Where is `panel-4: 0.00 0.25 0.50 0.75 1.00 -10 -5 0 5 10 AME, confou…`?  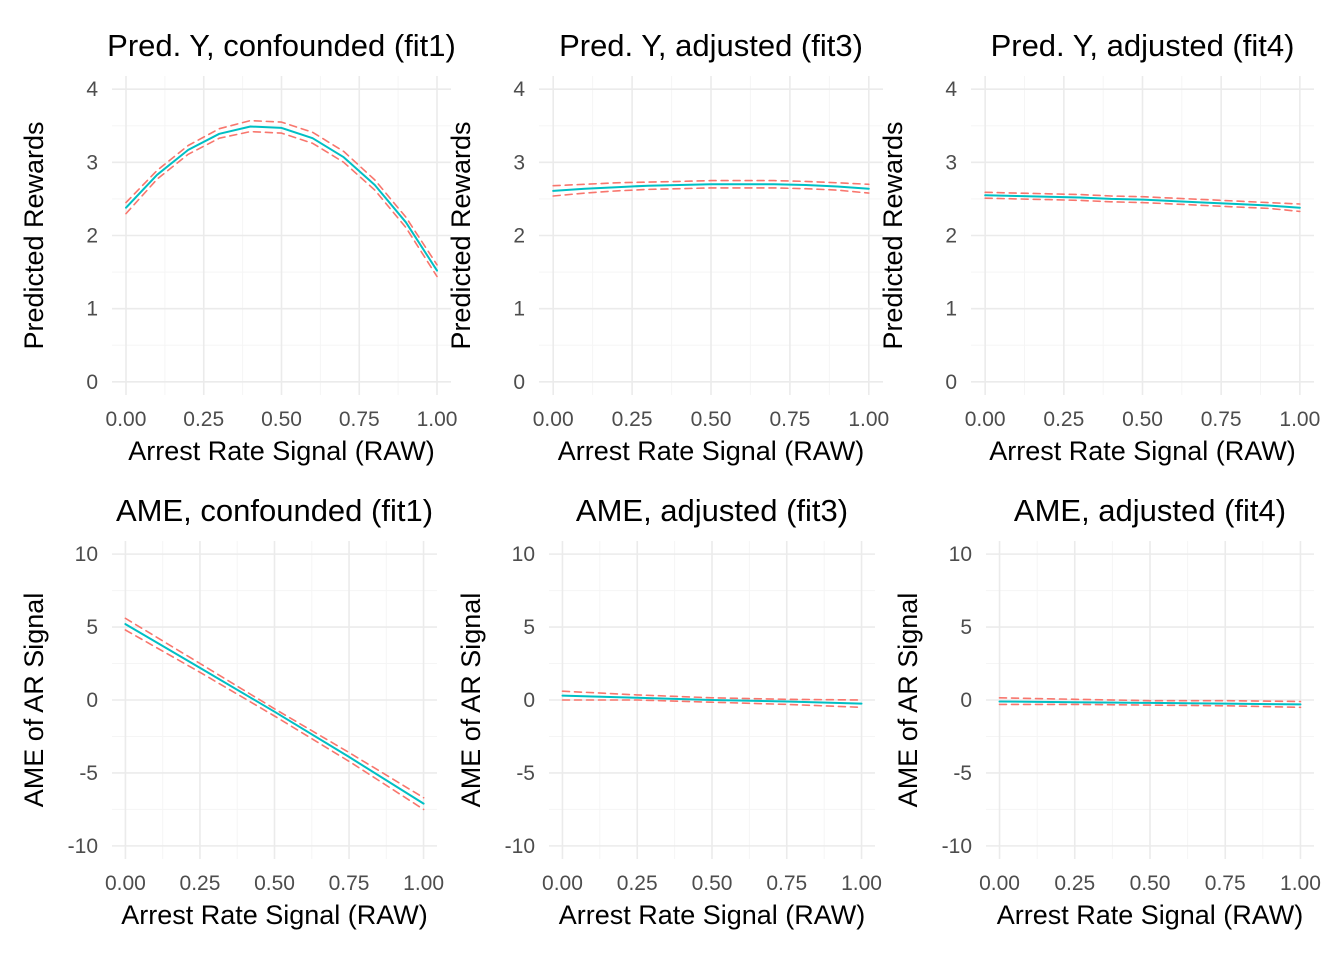 panel-4: 0.00 0.25 0.50 0.75 1.00 -10 -5 0 5 10 AME, confou… is located at coordinates (231, 711).